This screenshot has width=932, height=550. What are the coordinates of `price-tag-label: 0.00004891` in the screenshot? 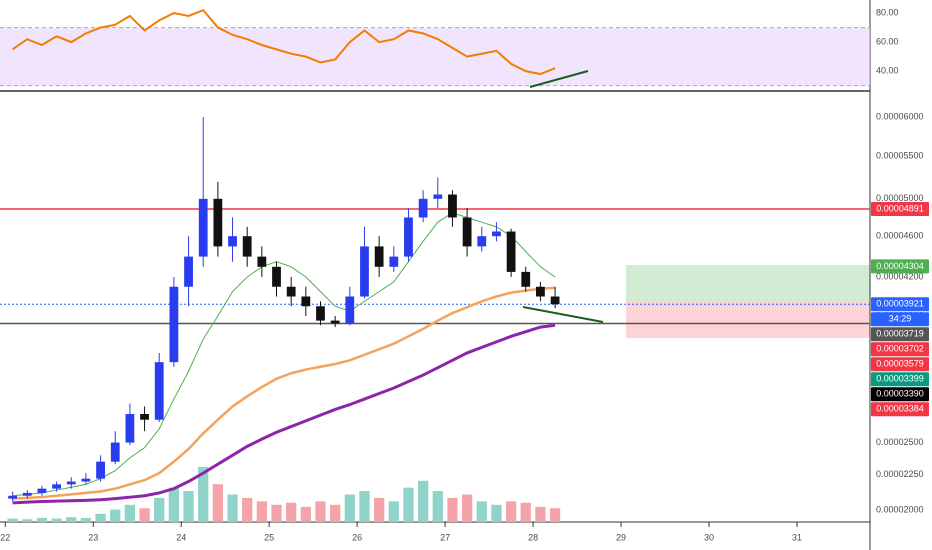 It's located at (900, 208).